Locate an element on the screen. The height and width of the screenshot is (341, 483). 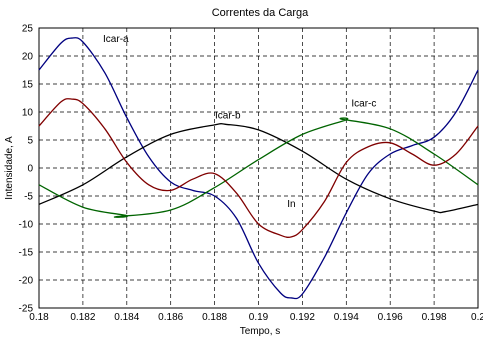
x-tick-label: 0.188 is located at coordinates (214, 317).